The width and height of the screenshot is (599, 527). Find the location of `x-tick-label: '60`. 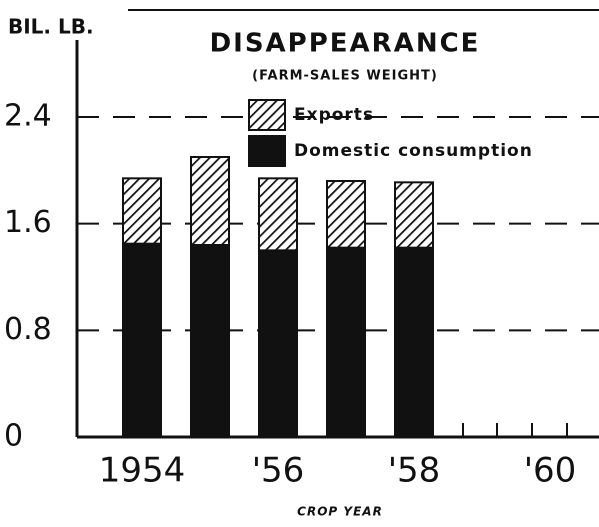

x-tick-label: '60 is located at coordinates (550, 471).